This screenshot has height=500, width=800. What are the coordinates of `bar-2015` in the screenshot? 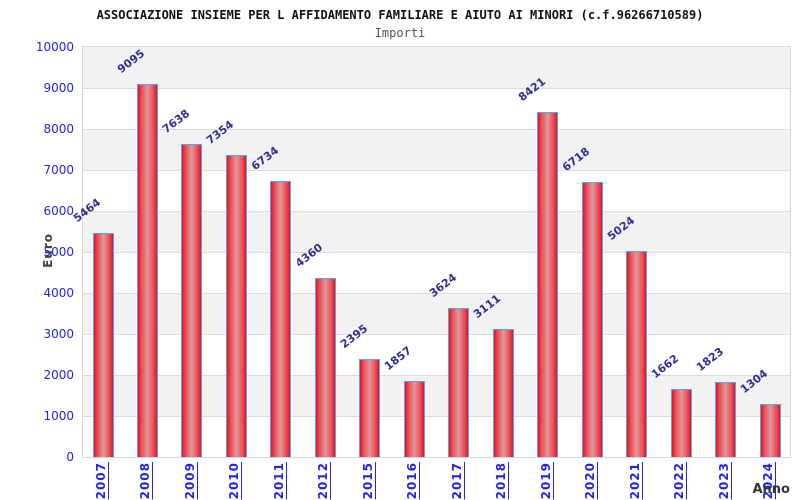 It's located at (370, 407).